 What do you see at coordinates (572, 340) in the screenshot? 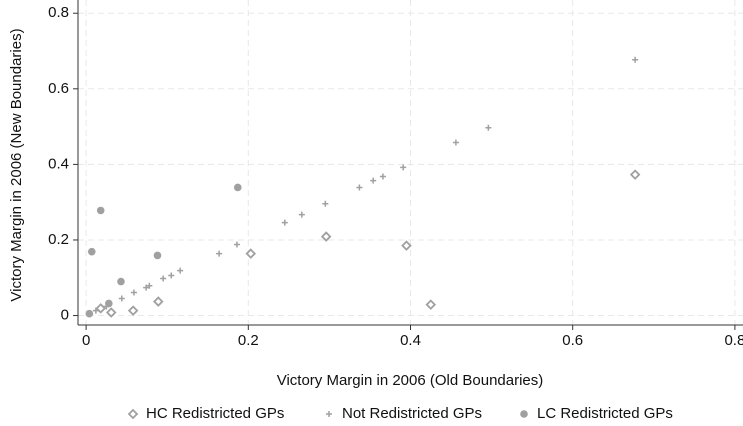
I see `x-tick-label: 0.6` at bounding box center [572, 340].